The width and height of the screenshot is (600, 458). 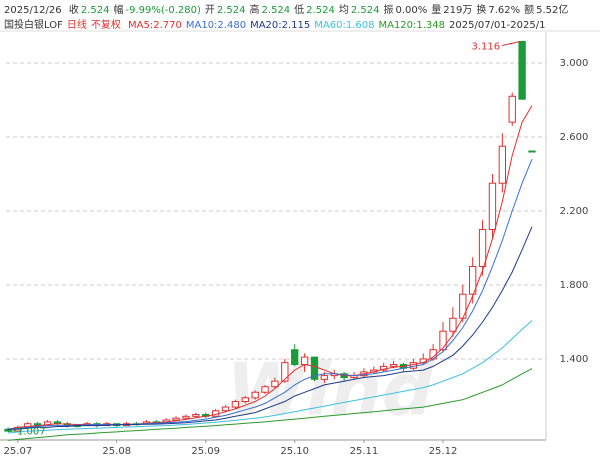 I want to click on quote-field: 开 2.524, so click(x=225, y=10).